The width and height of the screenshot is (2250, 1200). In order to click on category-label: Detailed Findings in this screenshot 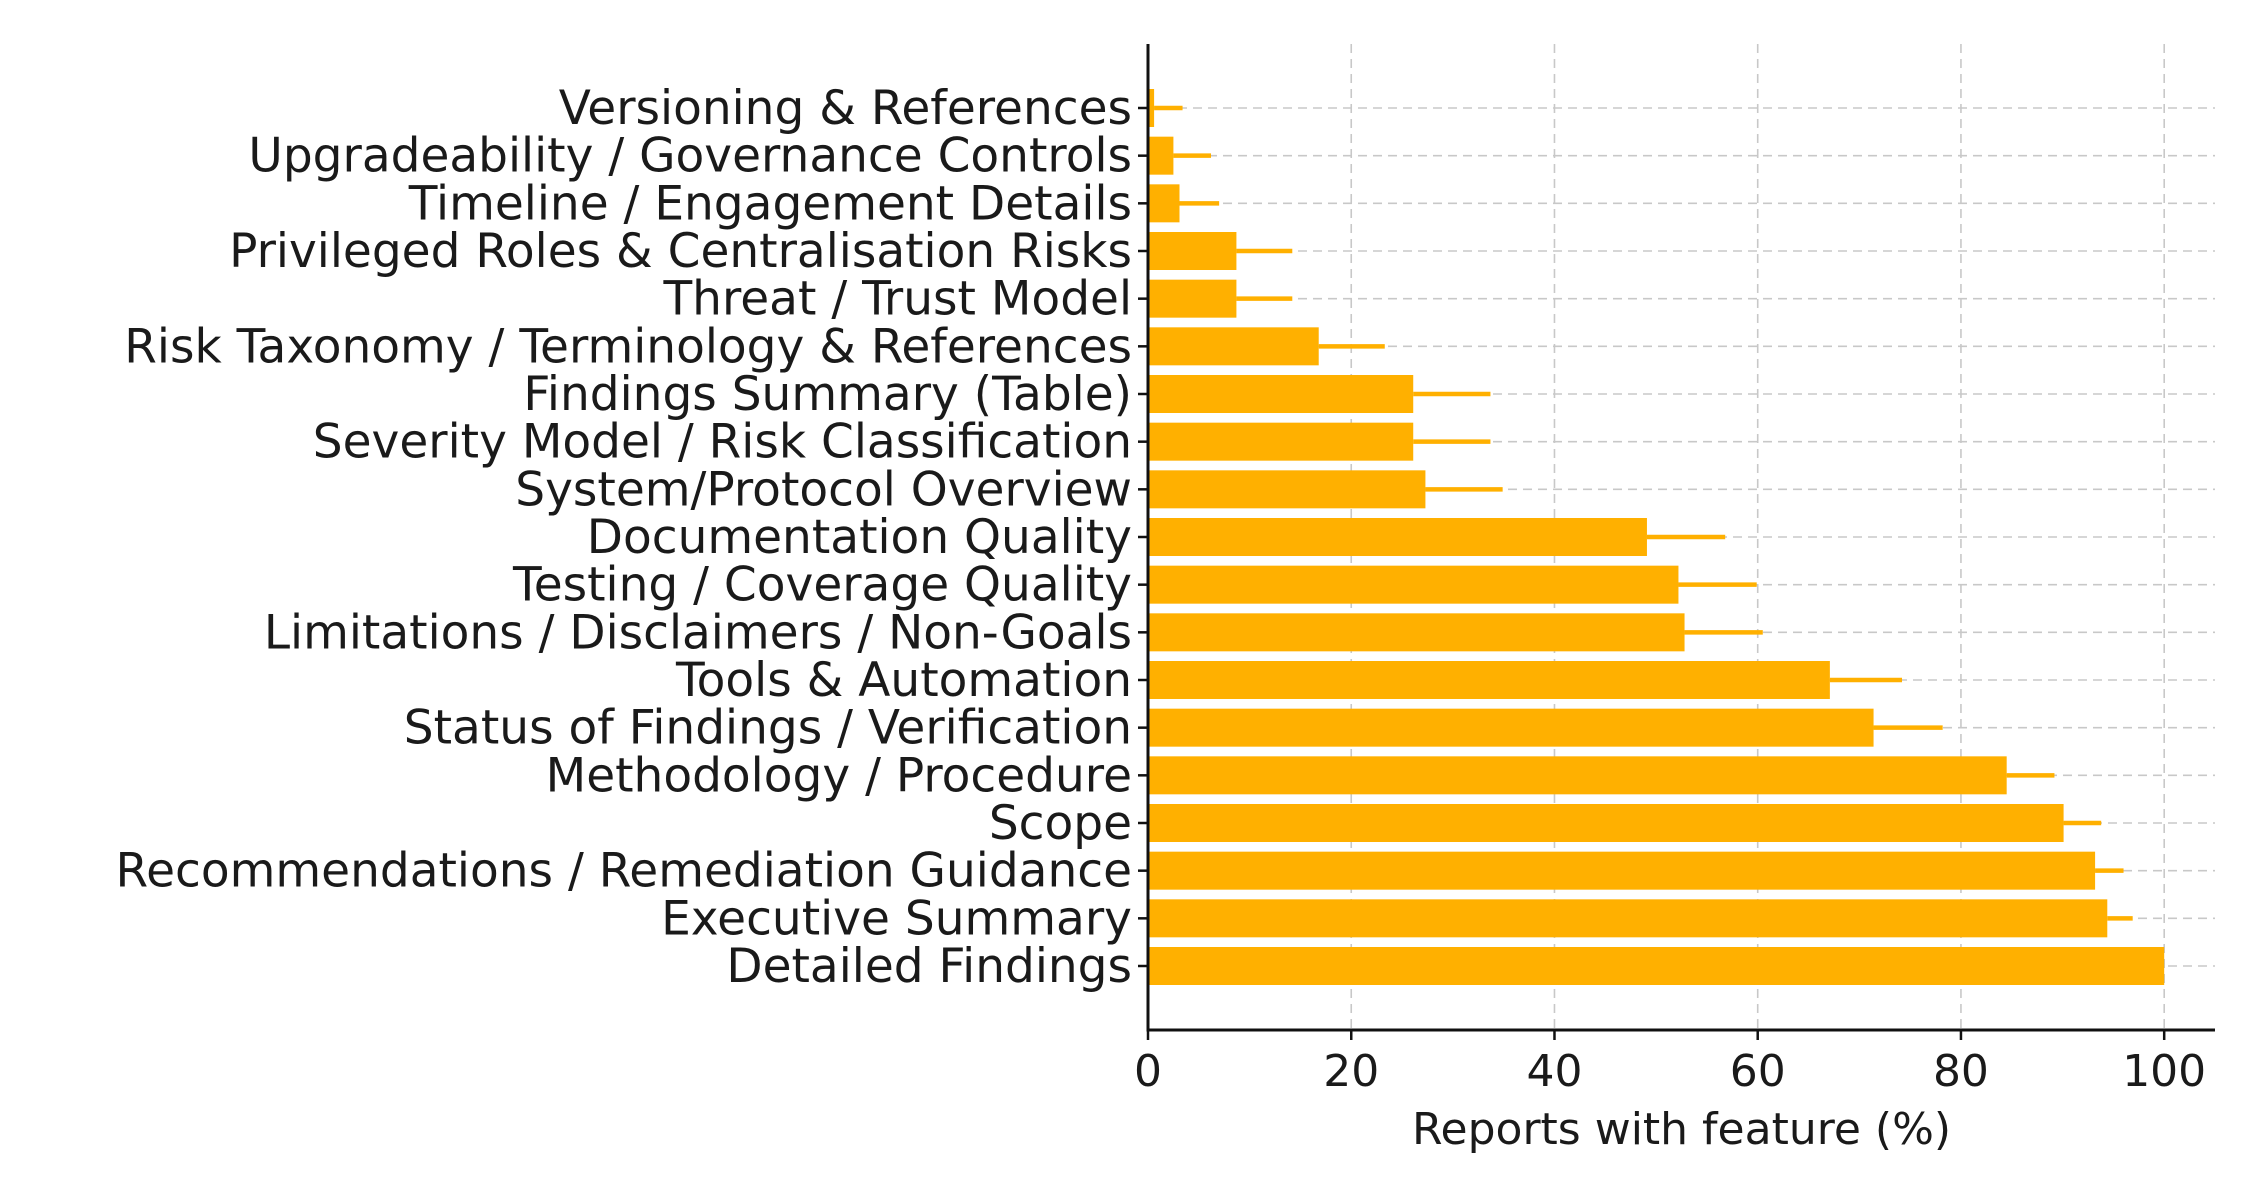, I will do `click(929, 966)`.